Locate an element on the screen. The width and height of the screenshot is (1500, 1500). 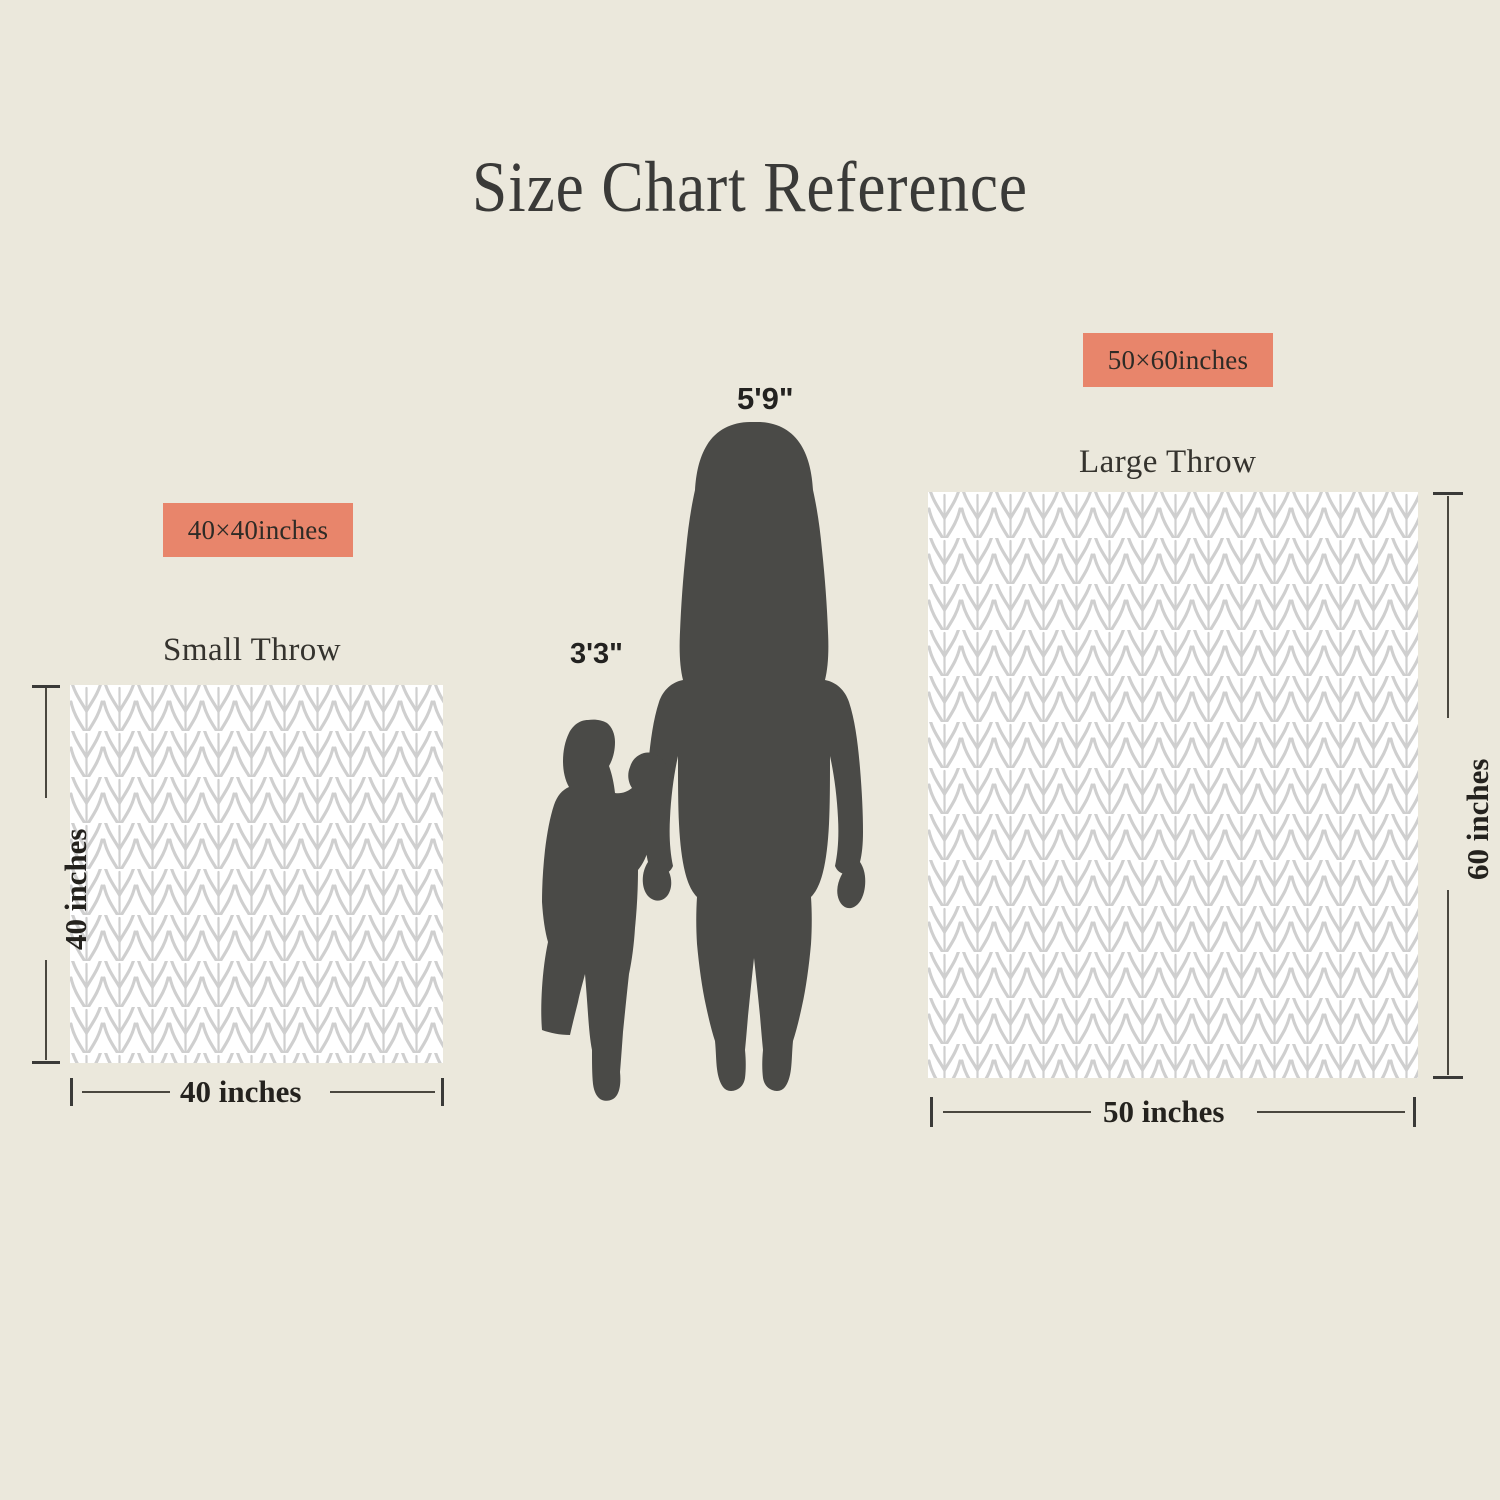
child-silhouette is located at coordinates (605, 910).